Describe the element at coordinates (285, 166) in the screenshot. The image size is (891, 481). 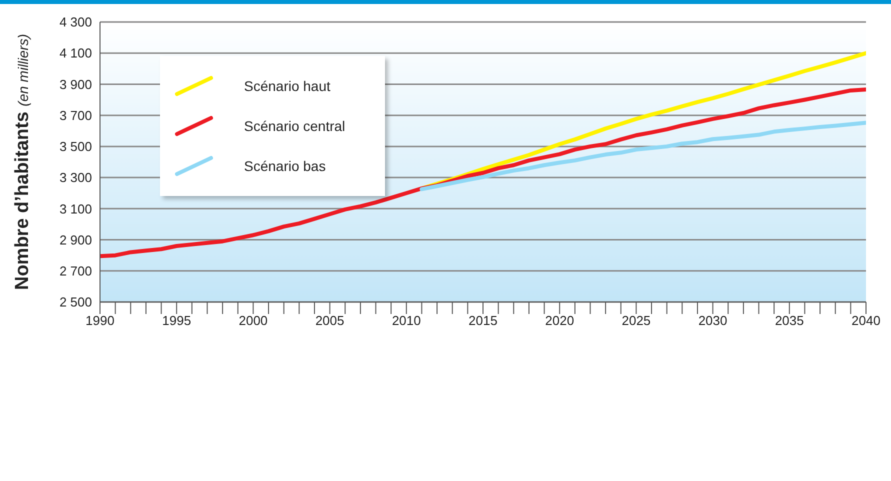
I see `legend-label: Scénario bas` at that location.